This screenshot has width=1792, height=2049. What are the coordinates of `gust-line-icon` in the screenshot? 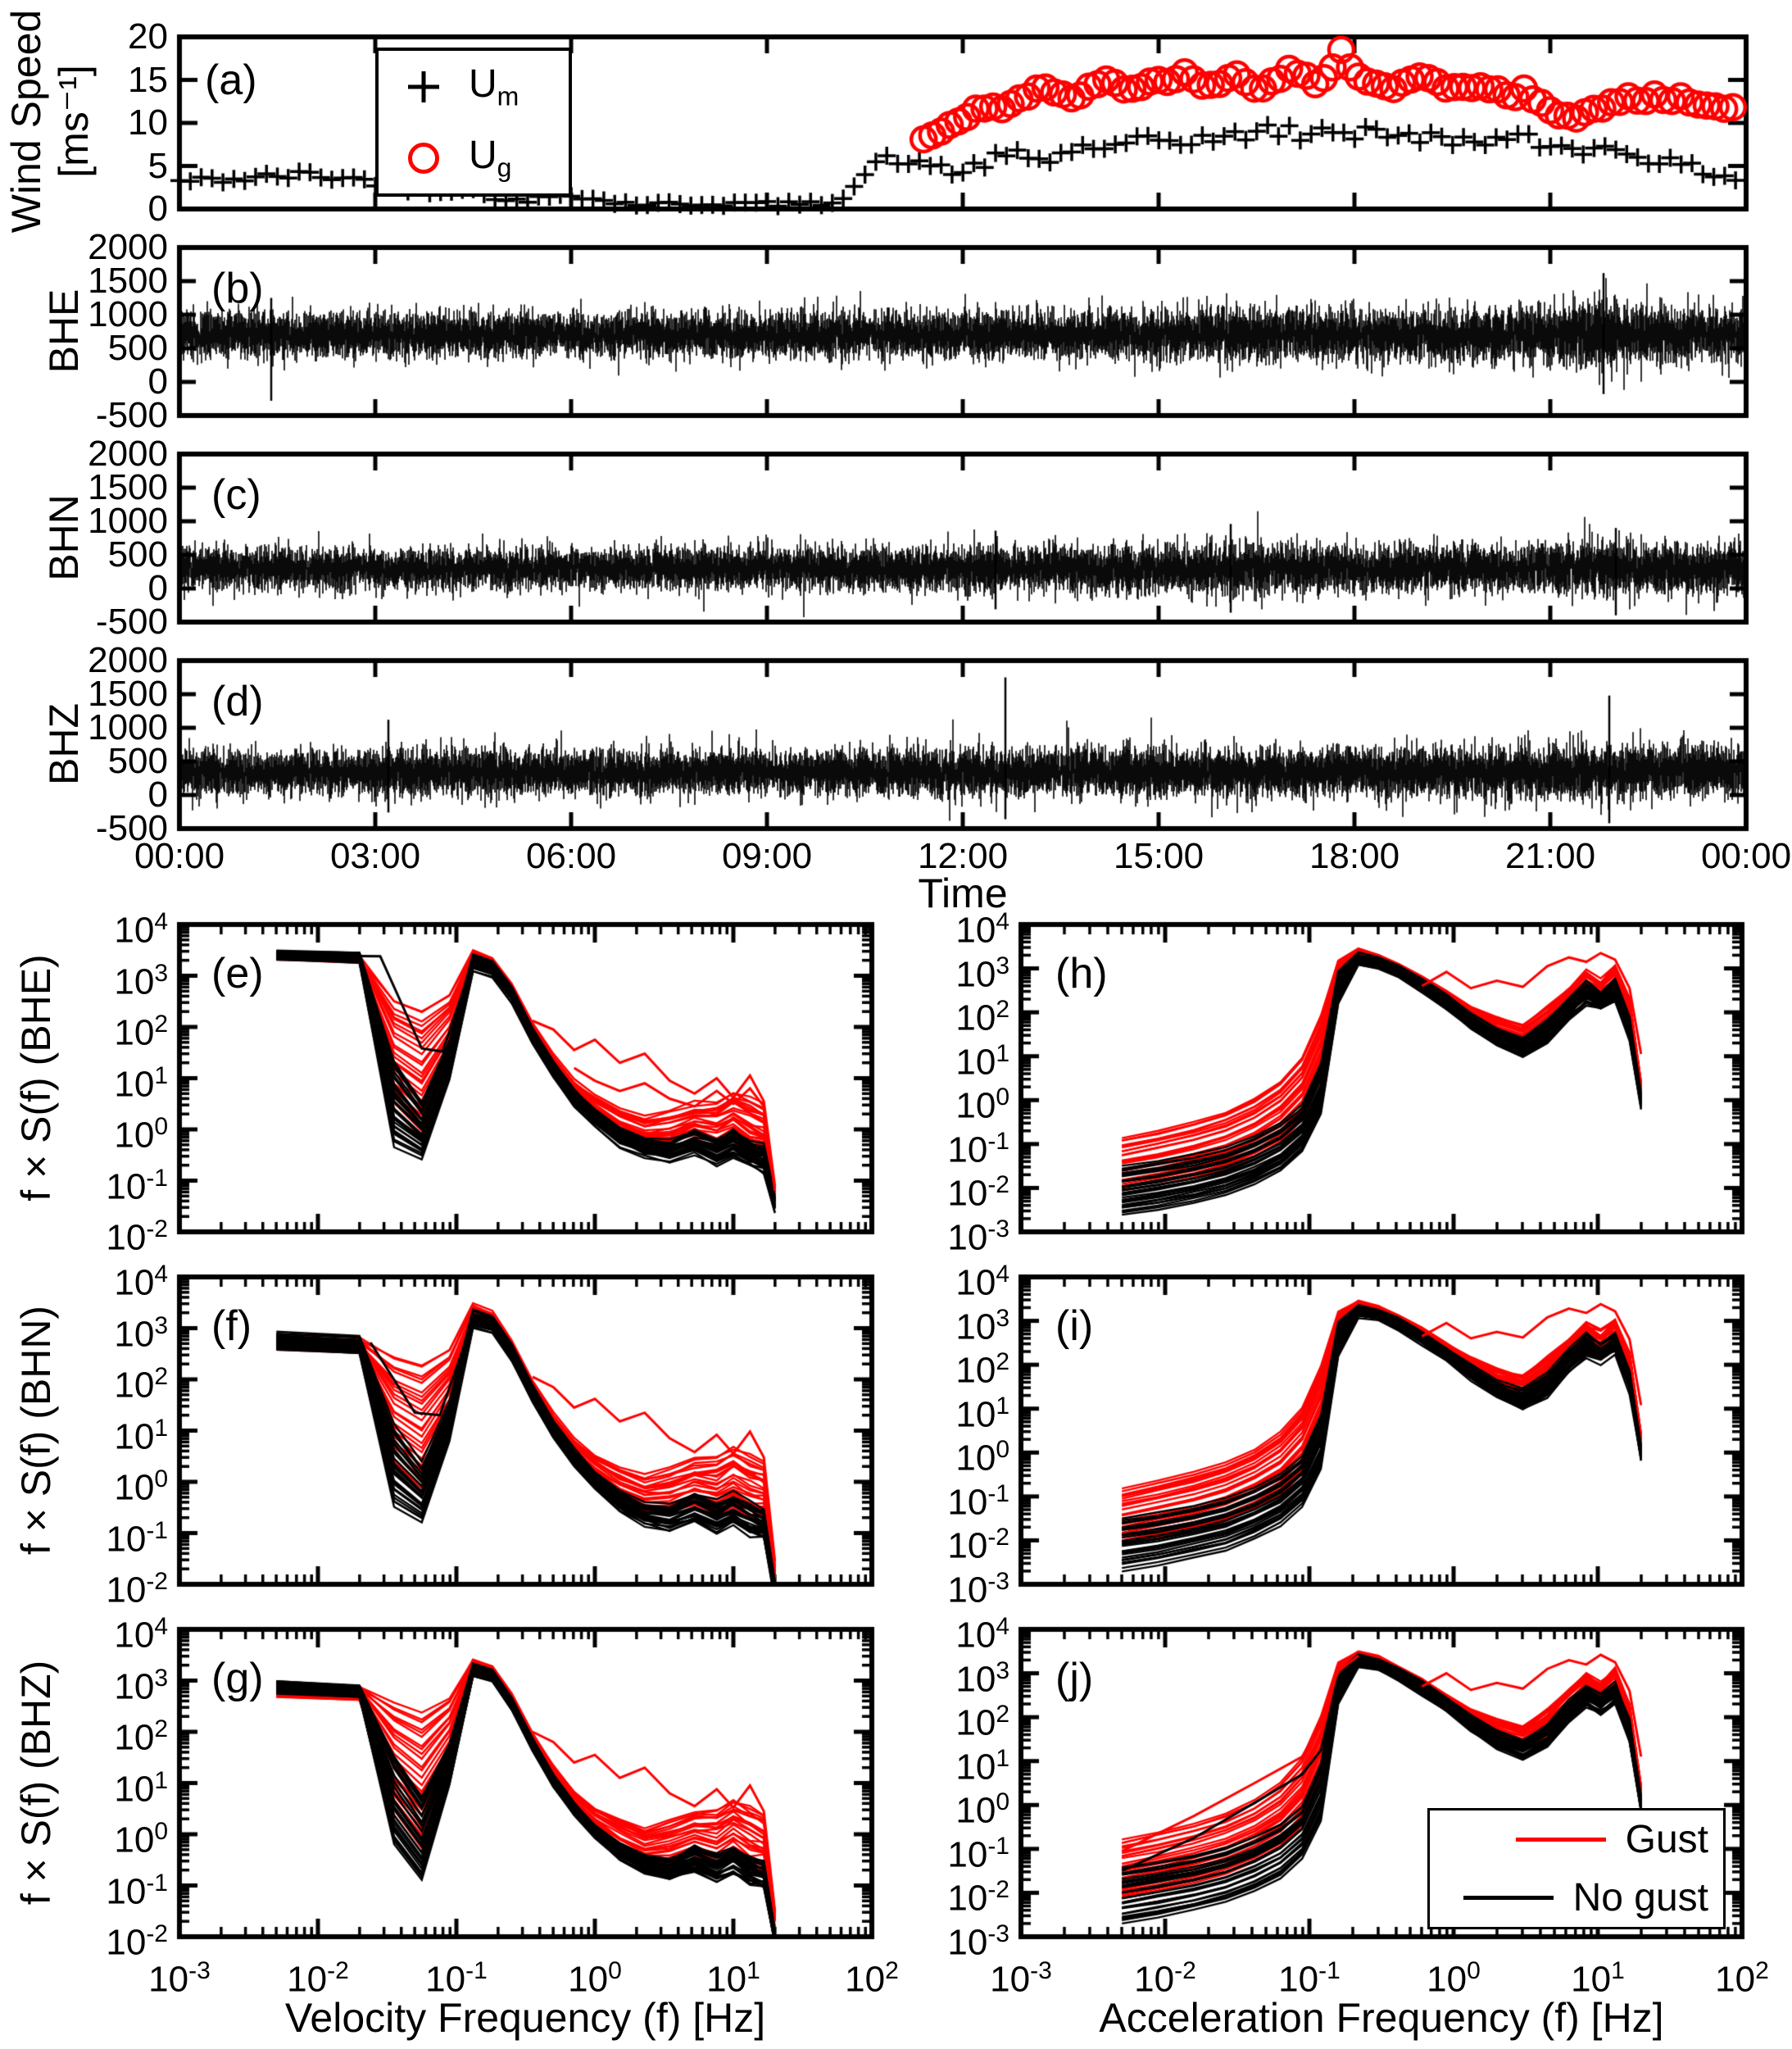 It's located at (1560, 1840).